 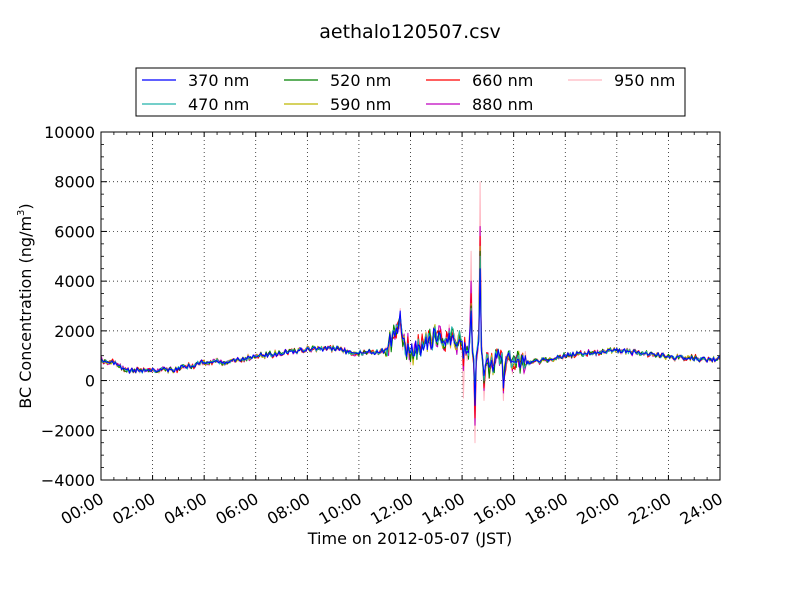 I want to click on legend-box, so click(x=410, y=92).